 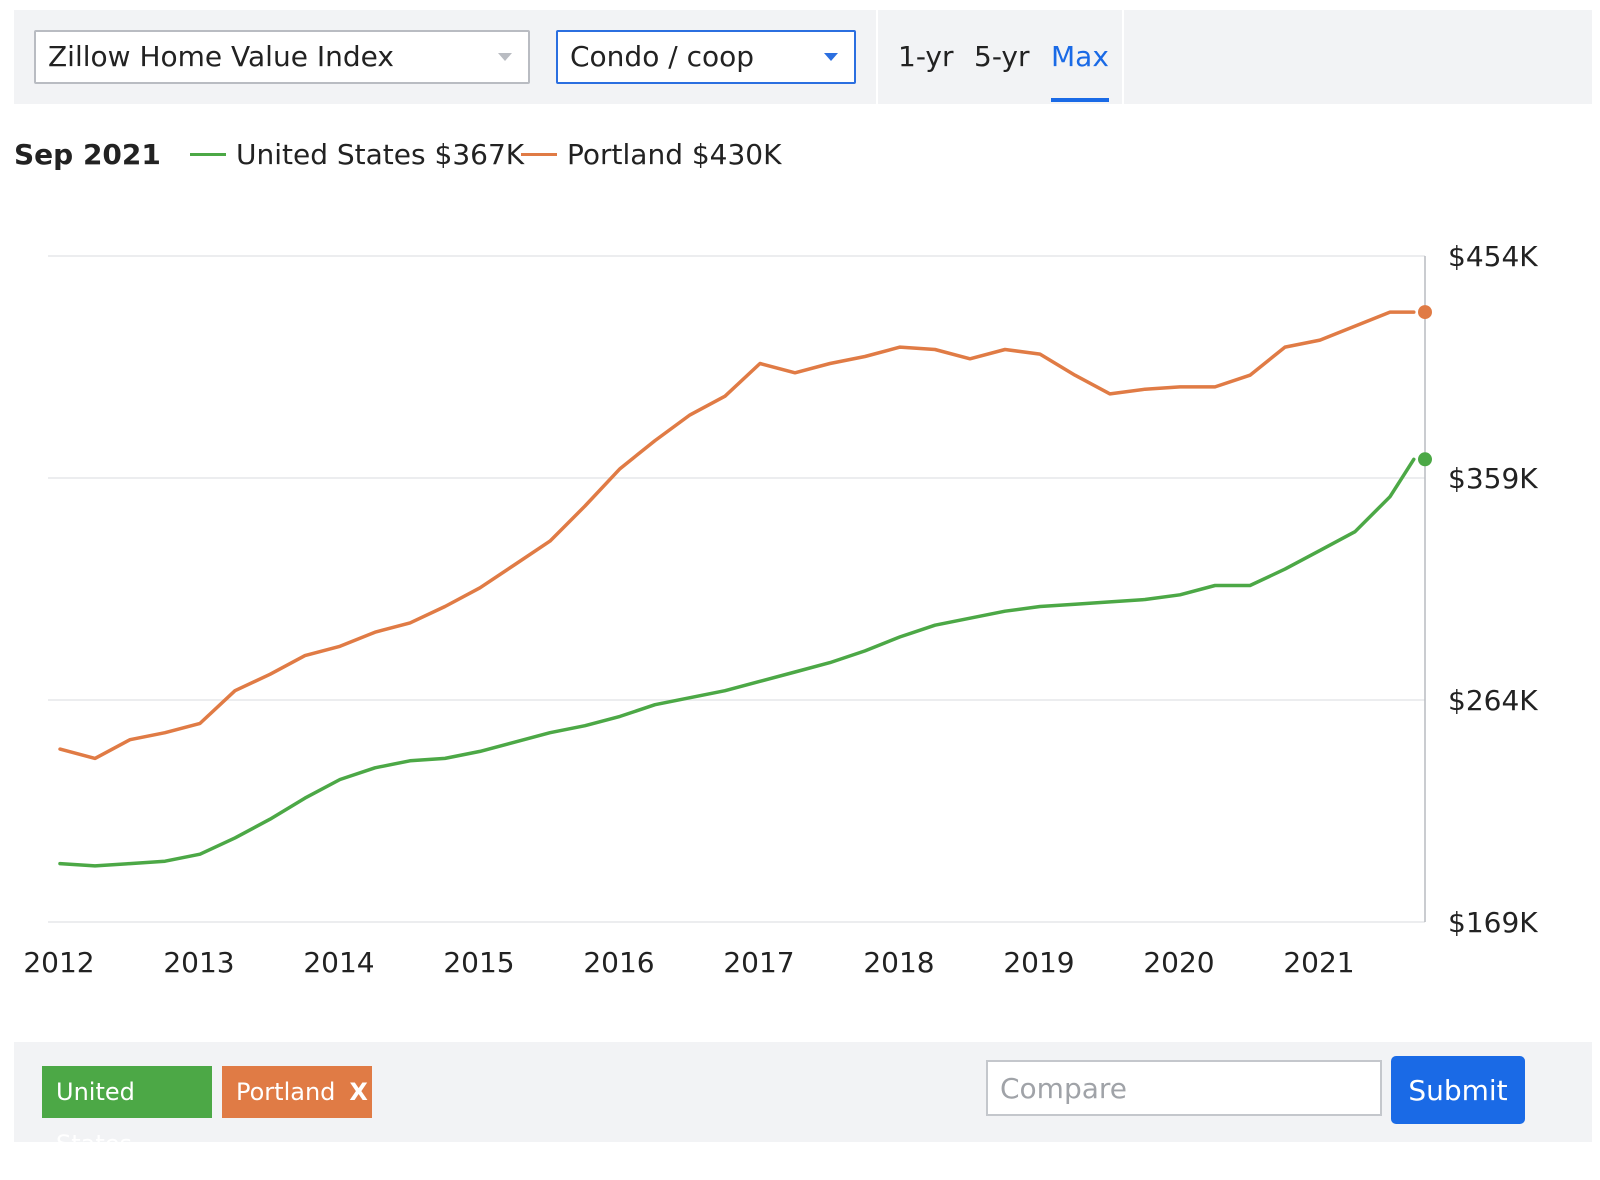 I want to click on metric-select-value: Zillow Home Value Index, so click(x=221, y=56).